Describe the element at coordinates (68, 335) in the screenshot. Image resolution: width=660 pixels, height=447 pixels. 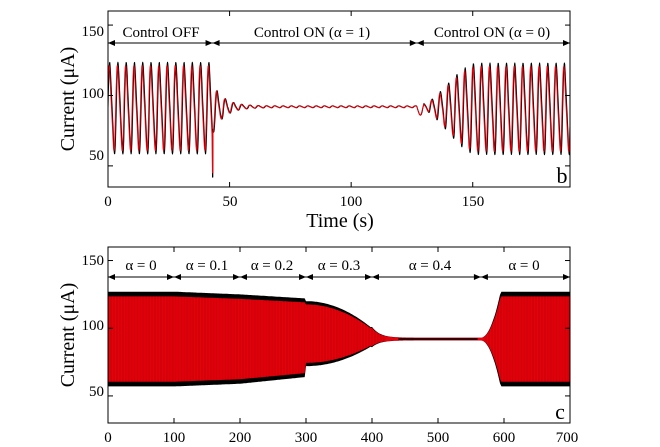
I see `panel-c-y-axis-label: Current (μA)` at that location.